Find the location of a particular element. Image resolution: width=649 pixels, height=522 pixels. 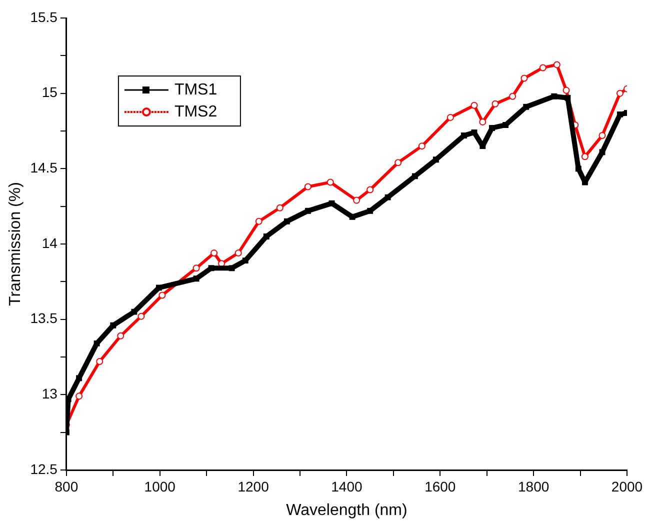

y-axis-title: Transmission (%) is located at coordinates (15, 244).